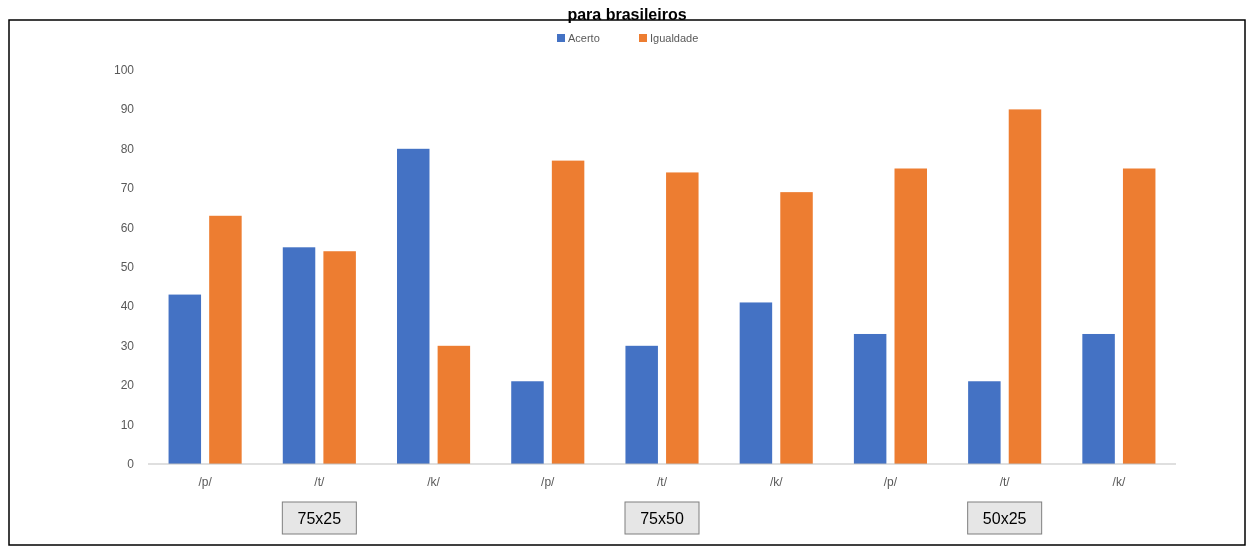  I want to click on y-tick-label: 100, so click(124, 70).